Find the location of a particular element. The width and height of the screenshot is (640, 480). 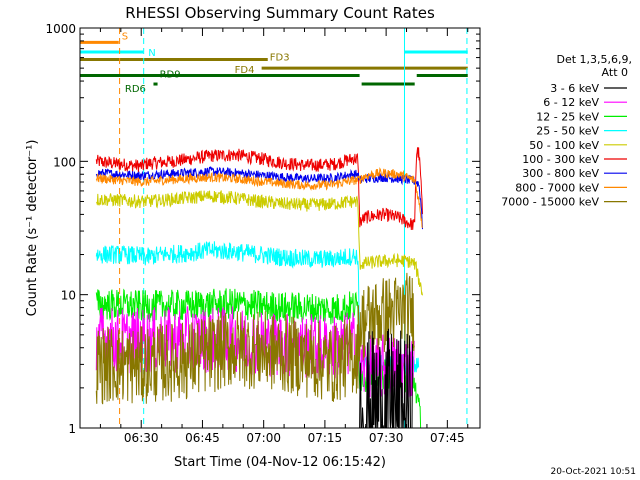

series-7000-15000-kev is located at coordinates (255, 338).